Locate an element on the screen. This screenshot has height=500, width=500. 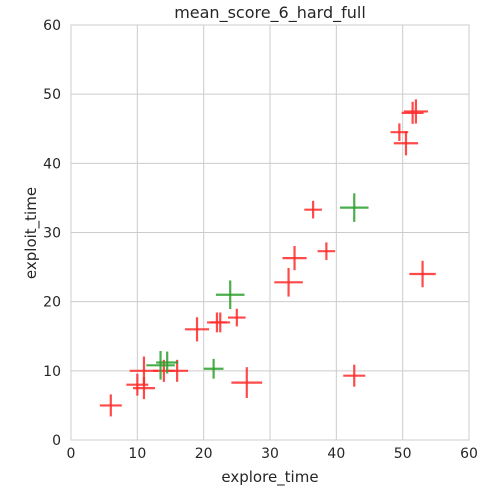
y-tick-label: 30 is located at coordinates (52, 234).